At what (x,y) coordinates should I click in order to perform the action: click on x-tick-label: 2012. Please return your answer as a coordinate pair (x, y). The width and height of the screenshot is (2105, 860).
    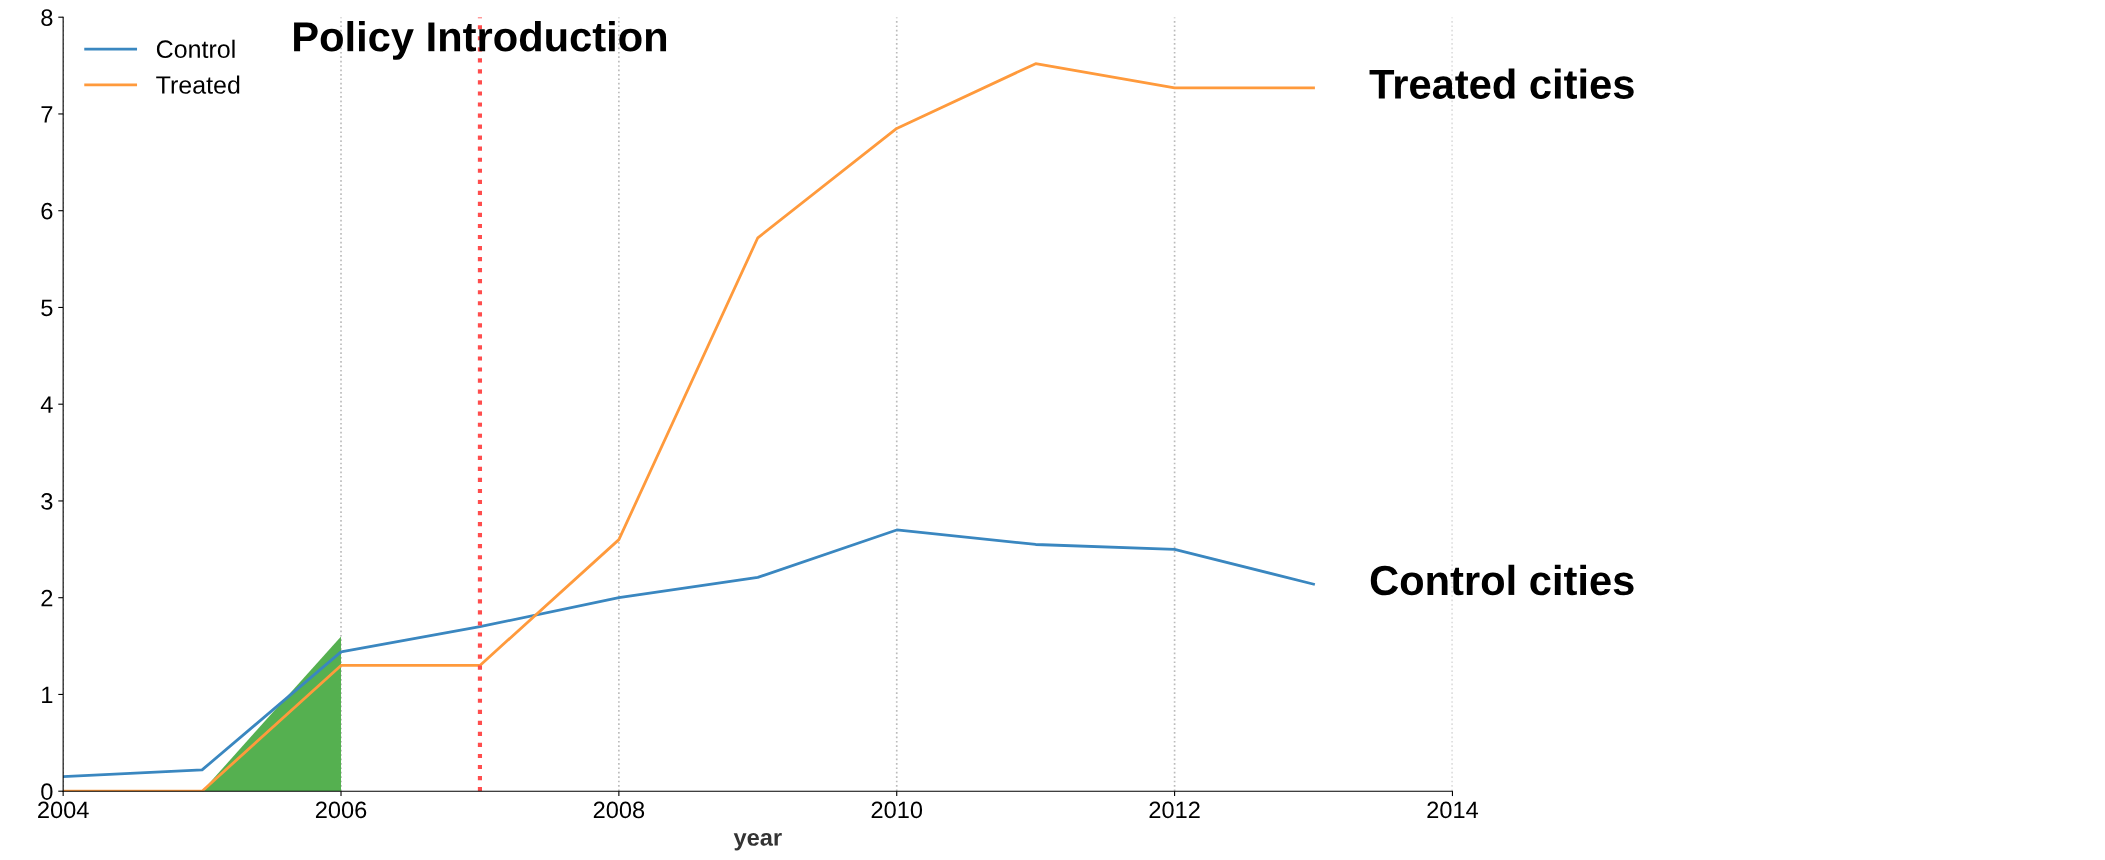
    Looking at the image, I should click on (1174, 810).